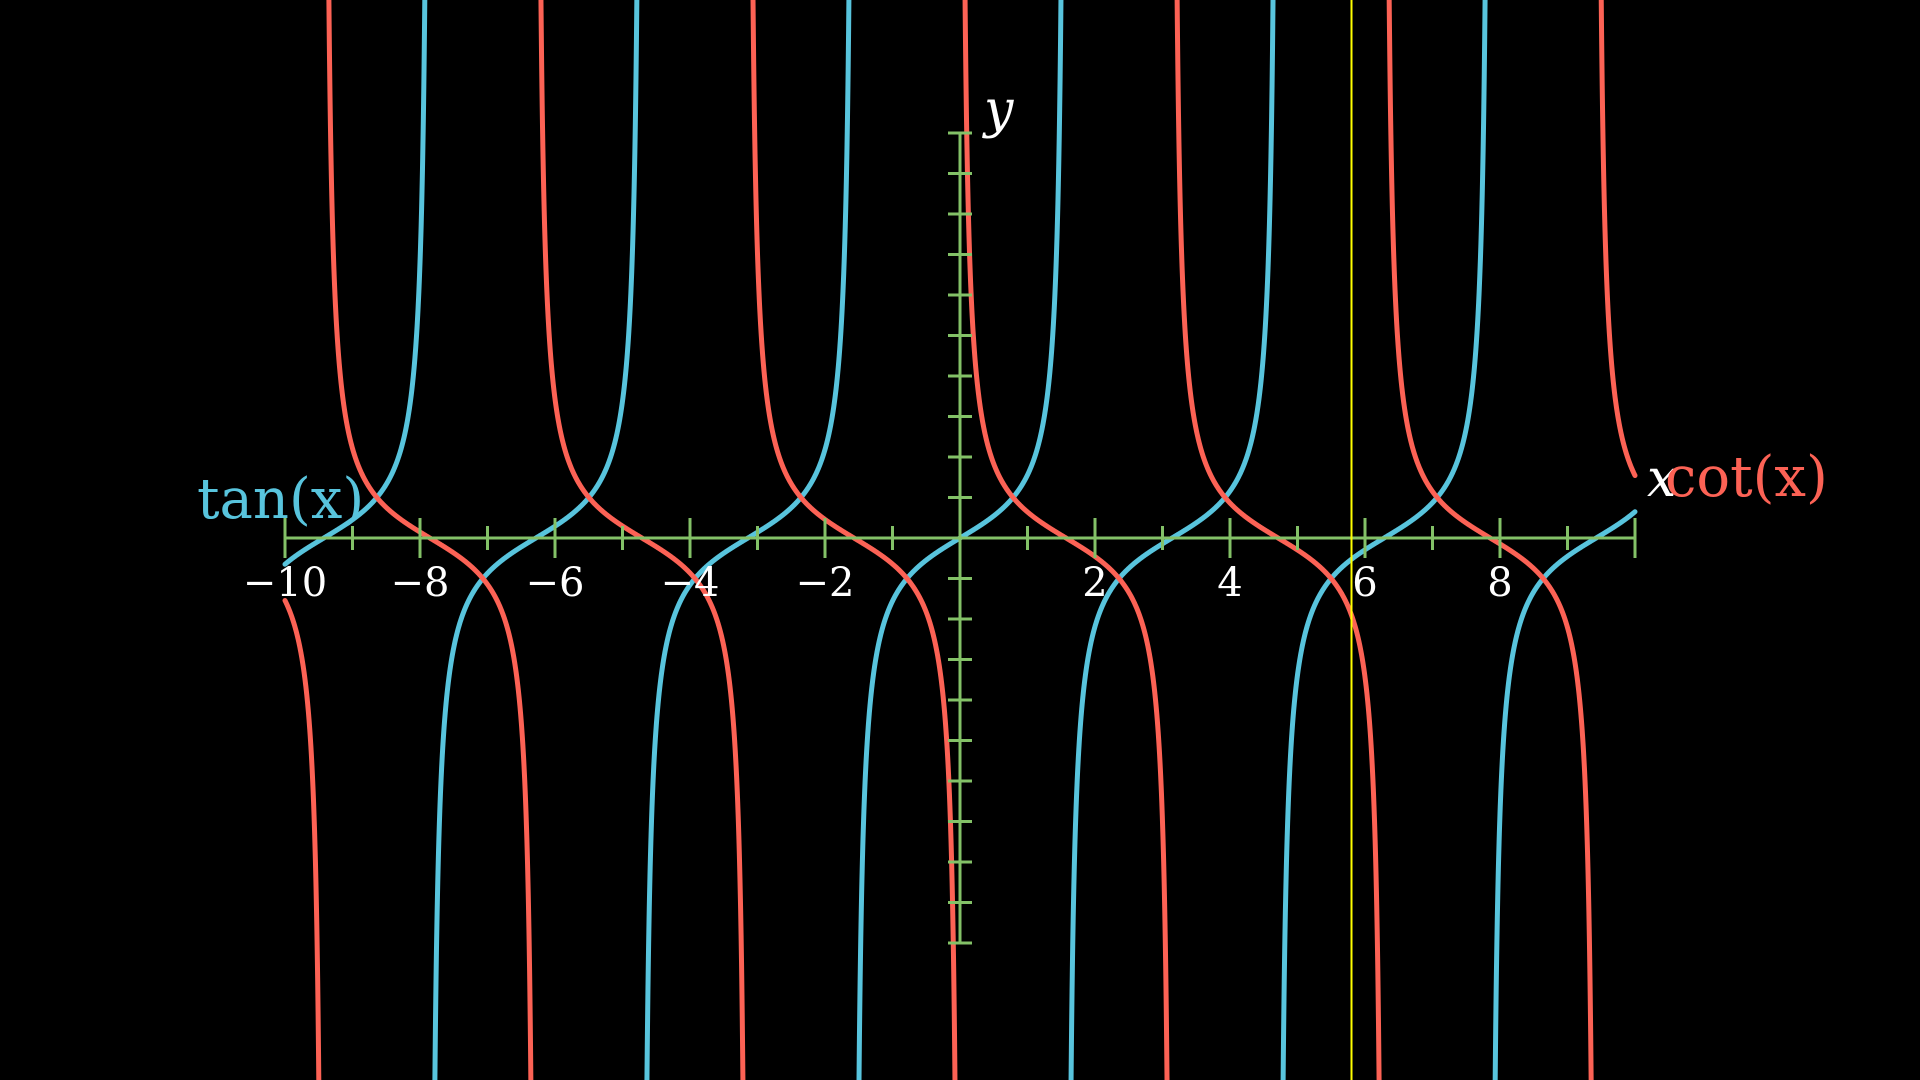  Describe the element at coordinates (1229, 583) in the screenshot. I see `x-tick-label: 4` at that location.